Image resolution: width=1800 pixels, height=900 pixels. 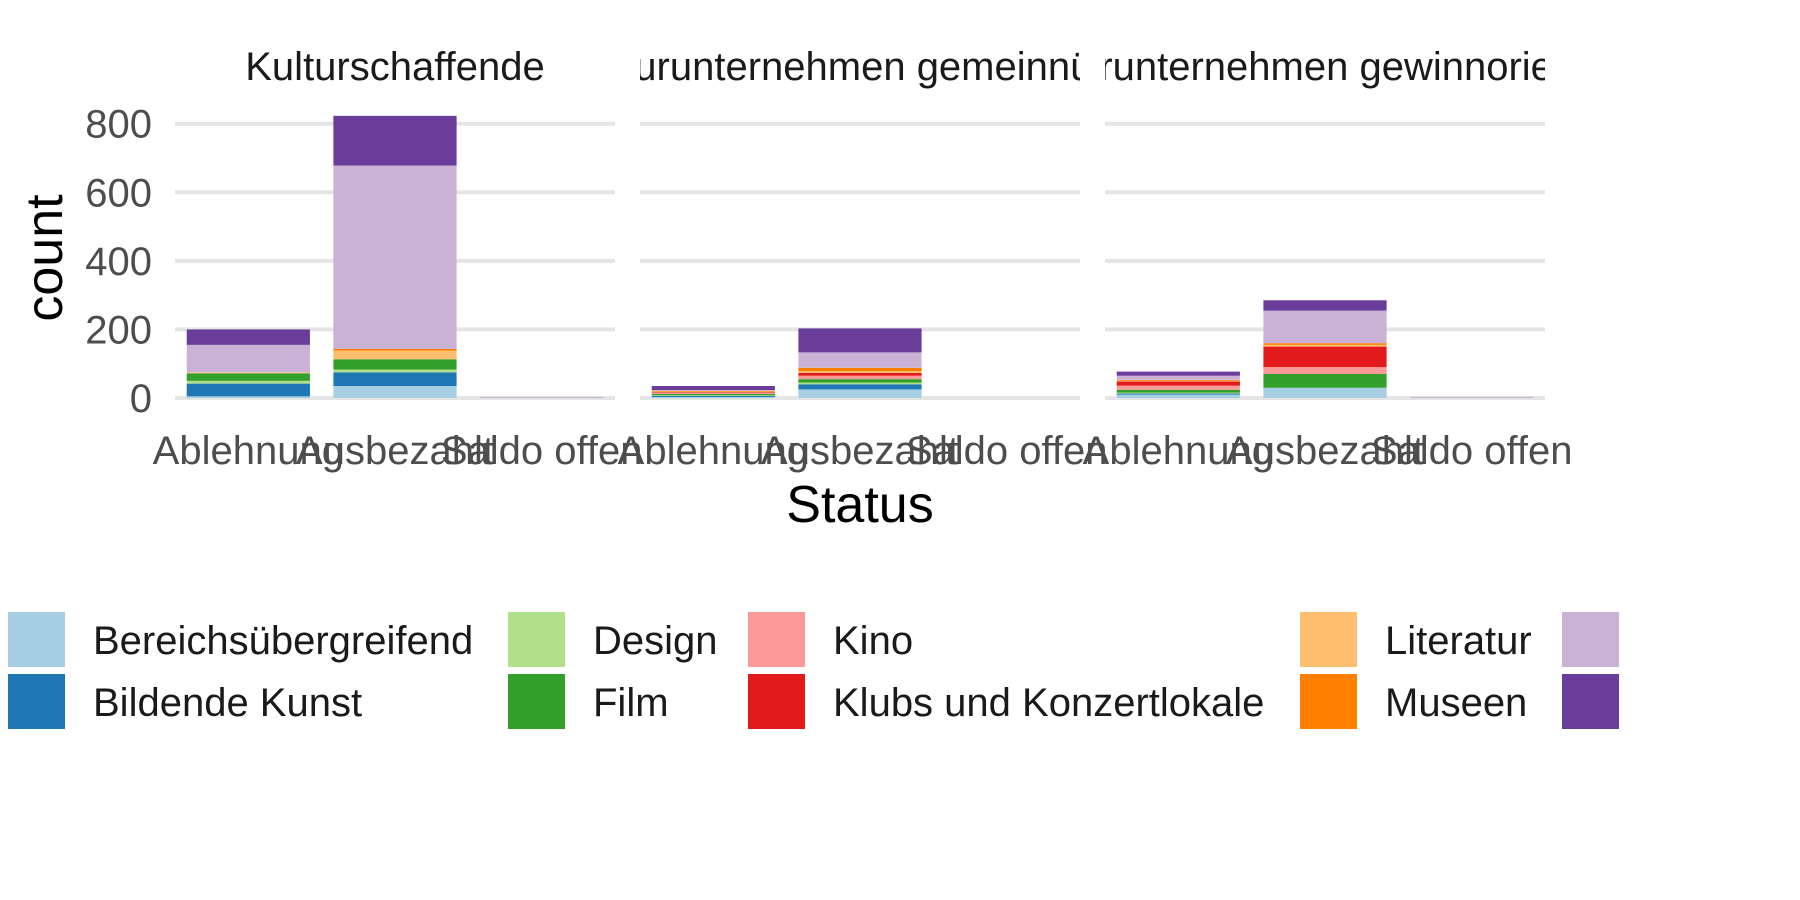 I want to click on facet-title-0: Kulturschaffende, so click(x=394, y=67).